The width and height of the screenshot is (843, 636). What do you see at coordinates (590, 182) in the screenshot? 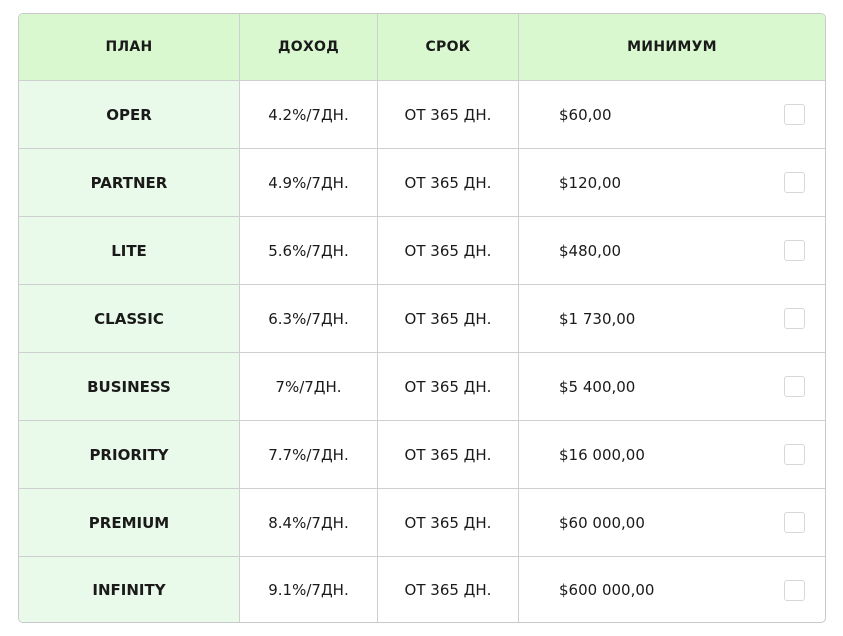
I see `minimum-value: $120,00` at bounding box center [590, 182].